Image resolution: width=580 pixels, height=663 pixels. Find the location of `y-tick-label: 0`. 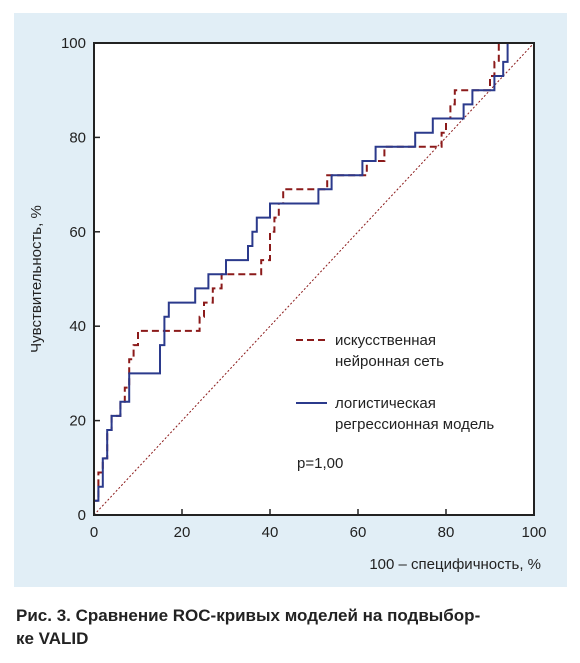

y-tick-label: 0 is located at coordinates (82, 515).